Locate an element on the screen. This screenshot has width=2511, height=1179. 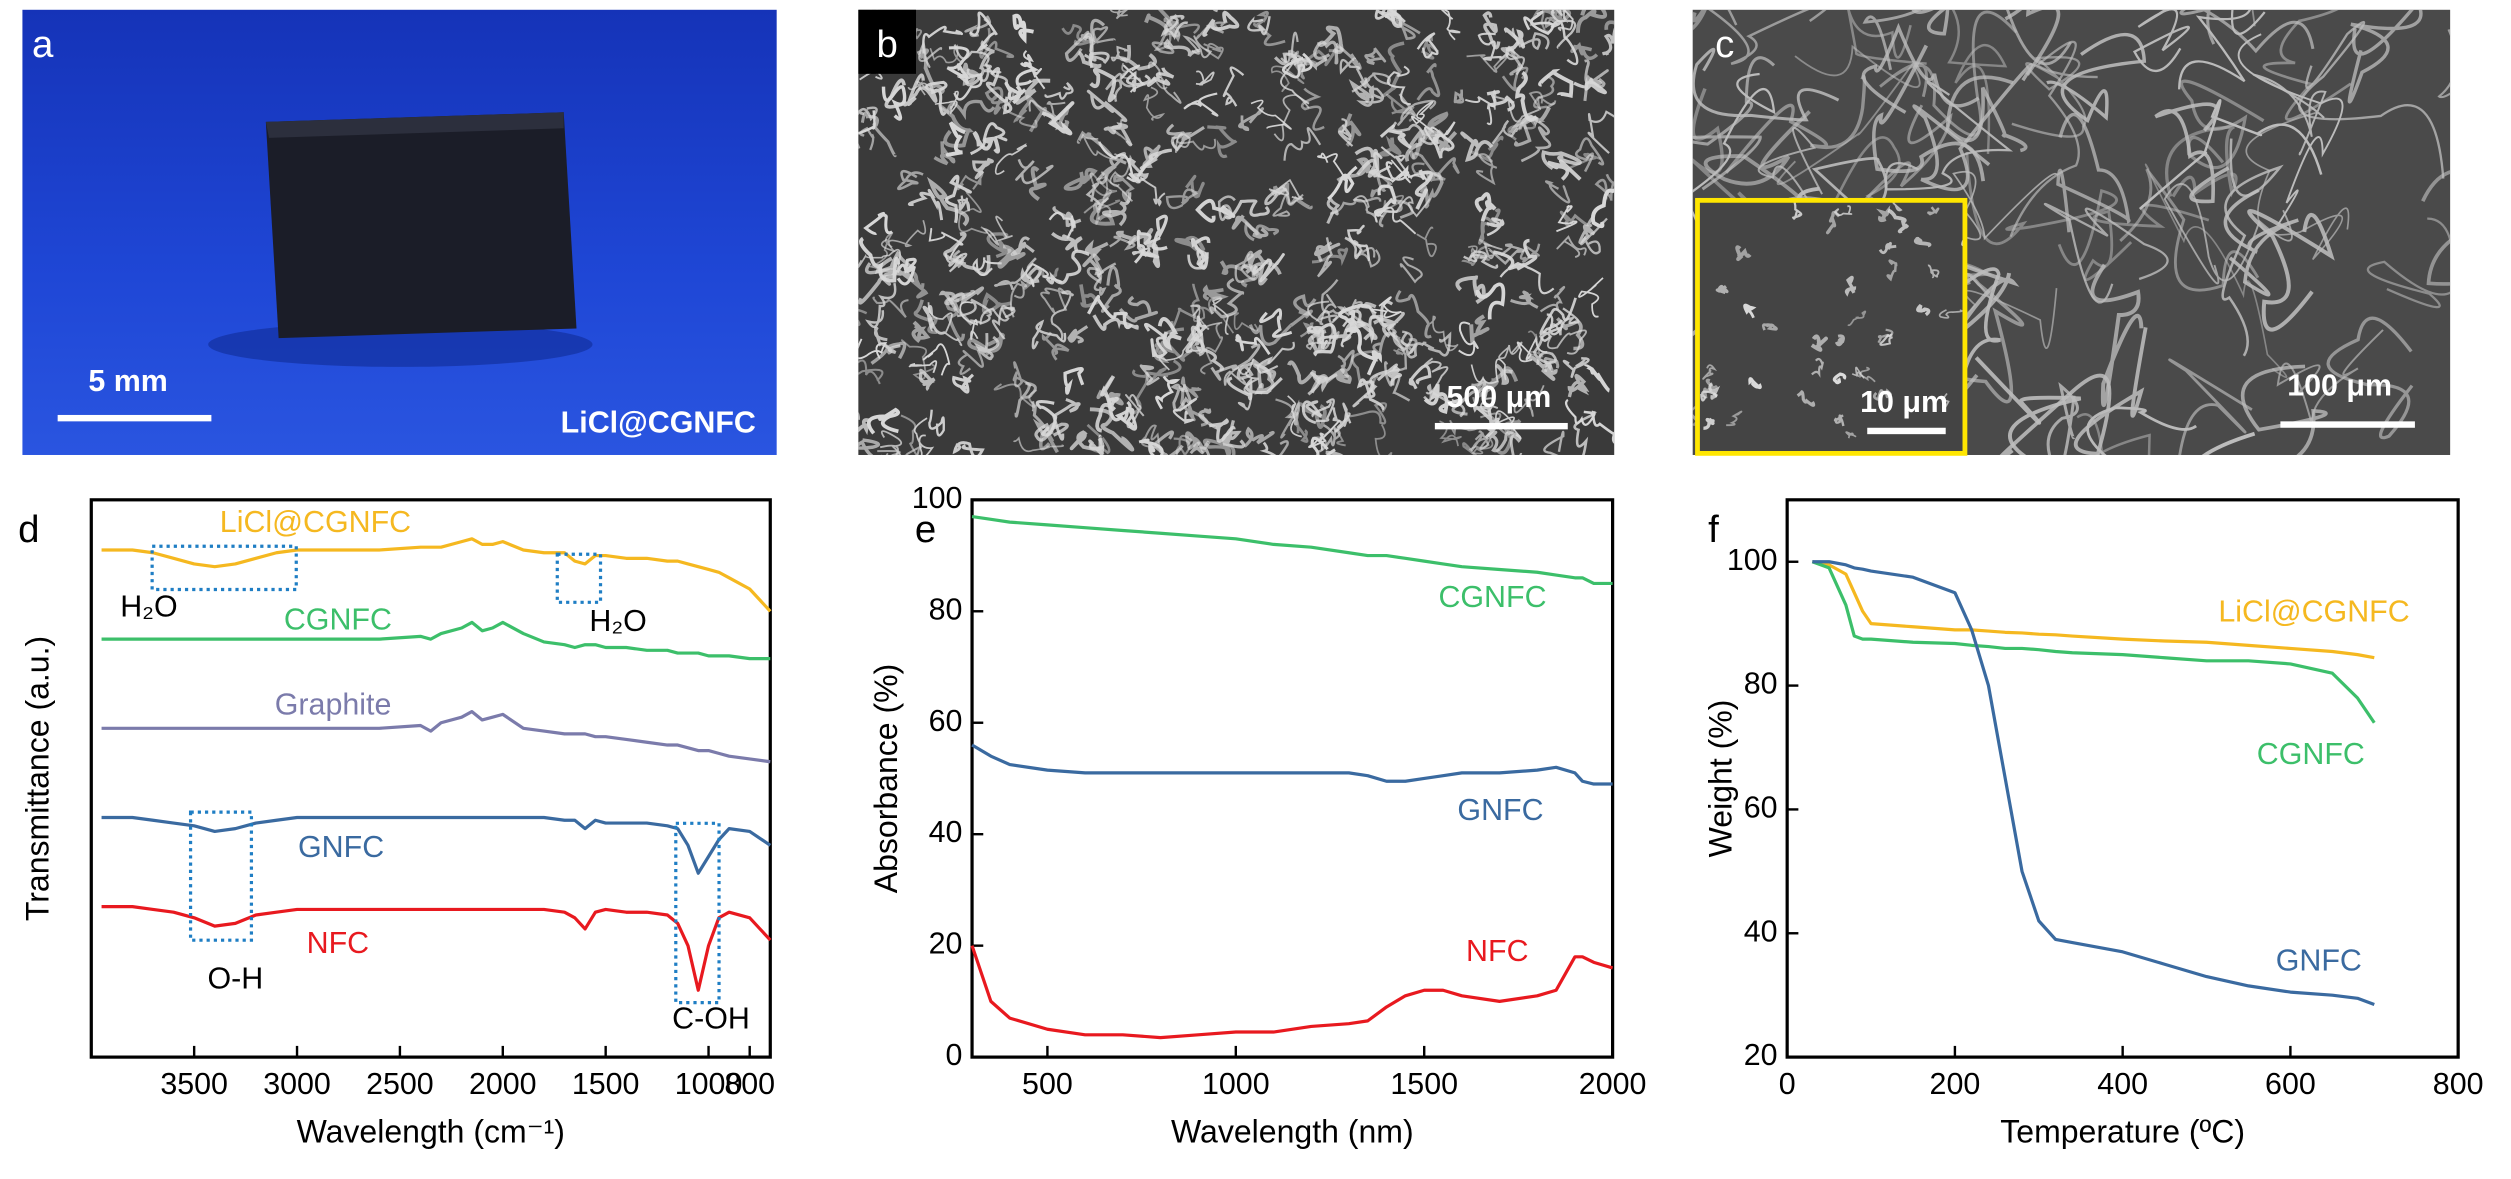
series-label: GNFC is located at coordinates (341, 847).